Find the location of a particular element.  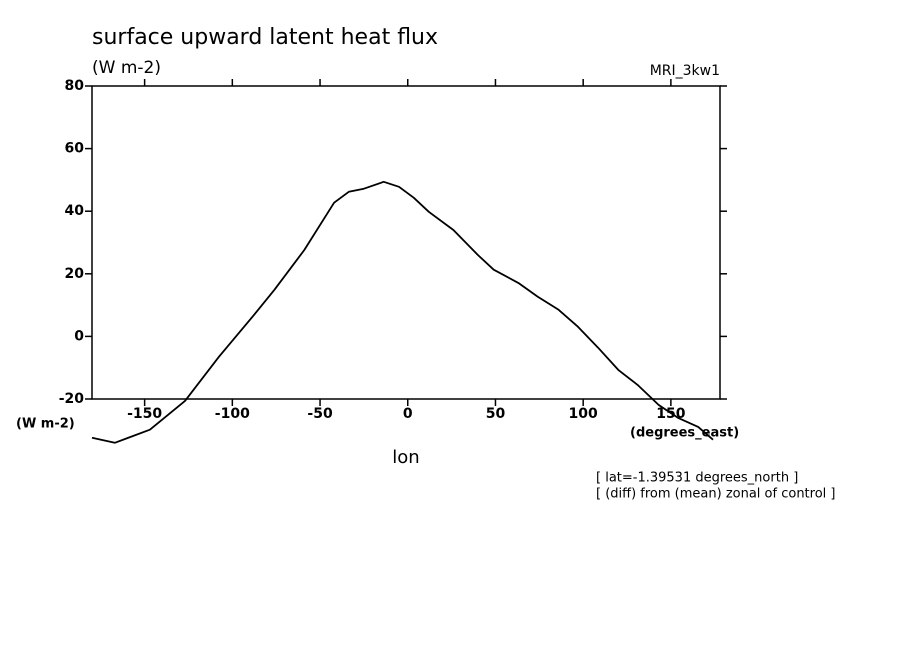

model-label: MRI_3kw1 is located at coordinates (685, 71).